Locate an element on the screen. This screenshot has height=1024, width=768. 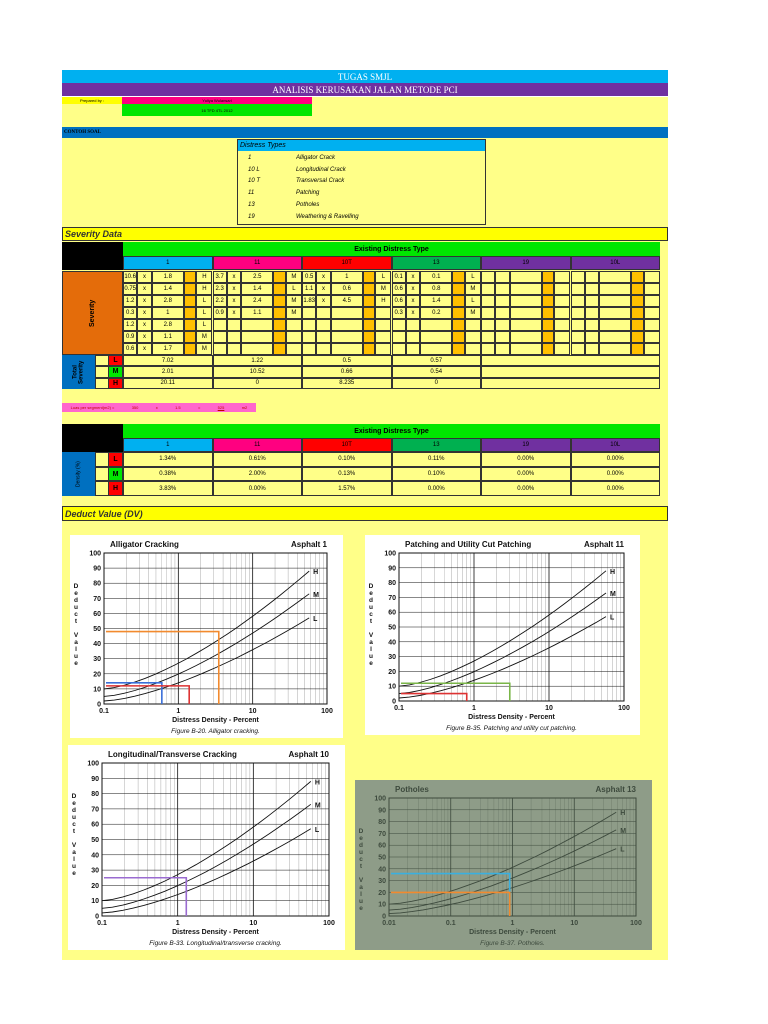
y-tick-label: 30 is located at coordinates (392, 657).